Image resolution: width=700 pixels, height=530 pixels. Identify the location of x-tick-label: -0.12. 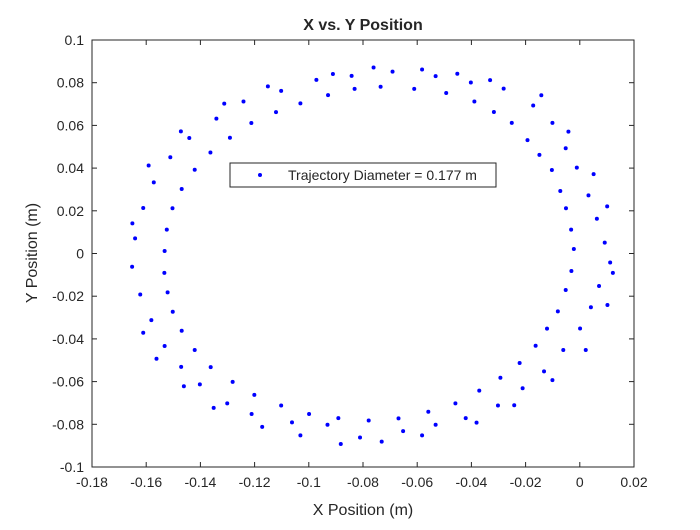
(255, 482).